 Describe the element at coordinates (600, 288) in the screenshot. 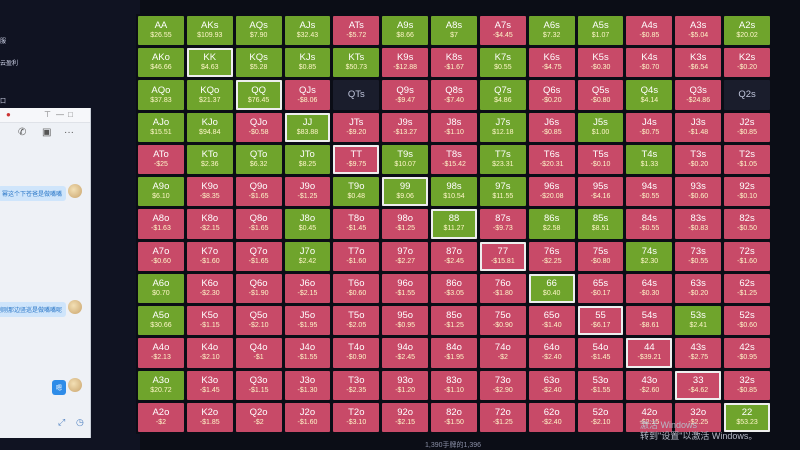

I see `hand-cell: 65s -$0.17` at that location.